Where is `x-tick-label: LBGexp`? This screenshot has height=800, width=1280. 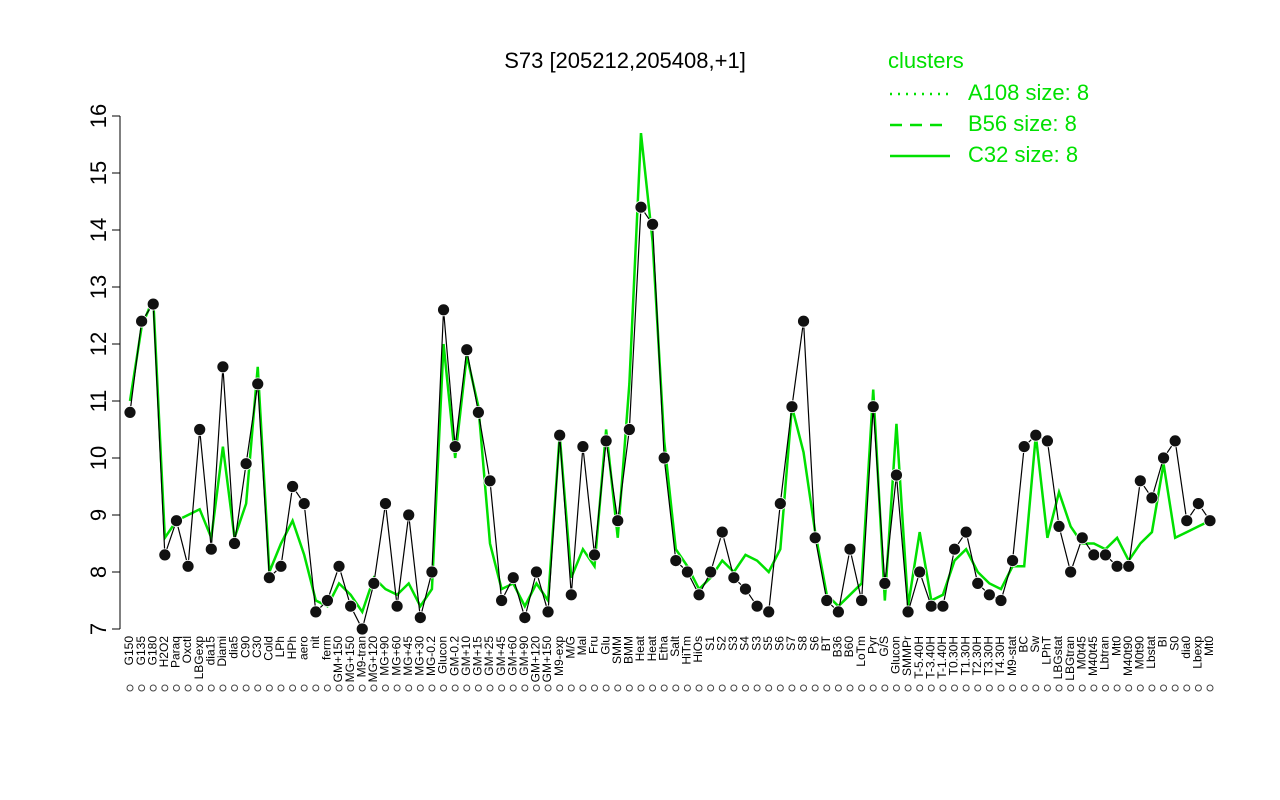
x-tick-label: LBGexp is located at coordinates (199, 658).